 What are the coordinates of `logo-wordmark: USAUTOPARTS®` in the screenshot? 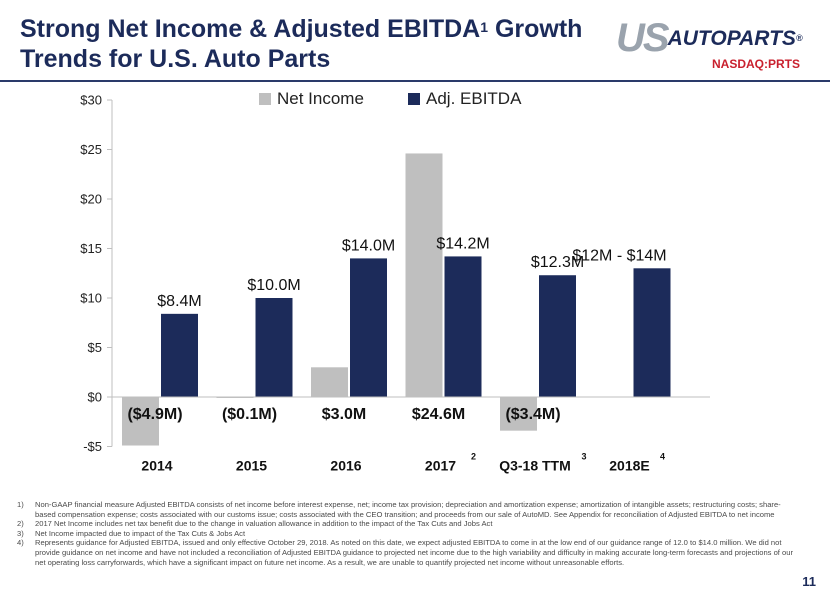 It's located at (709, 38).